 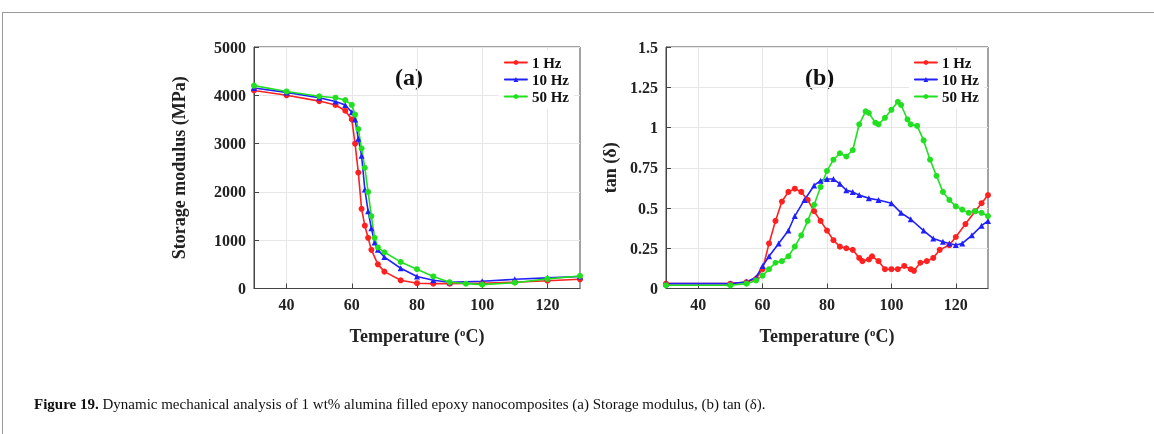 I want to click on y-tick-label: 2000, so click(x=230, y=192).